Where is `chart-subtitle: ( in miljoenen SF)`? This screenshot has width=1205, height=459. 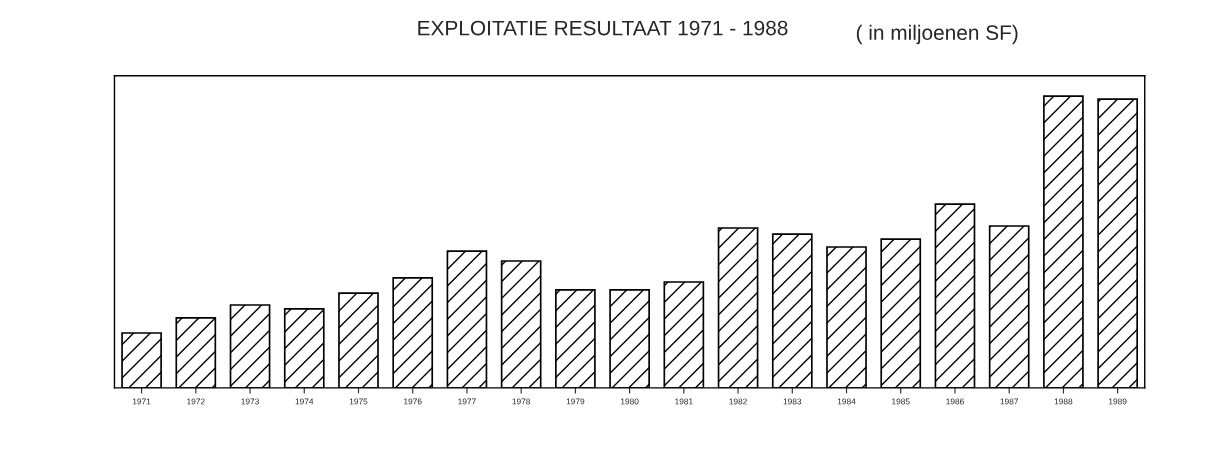
chart-subtitle: ( in miljoenen SF) is located at coordinates (937, 34).